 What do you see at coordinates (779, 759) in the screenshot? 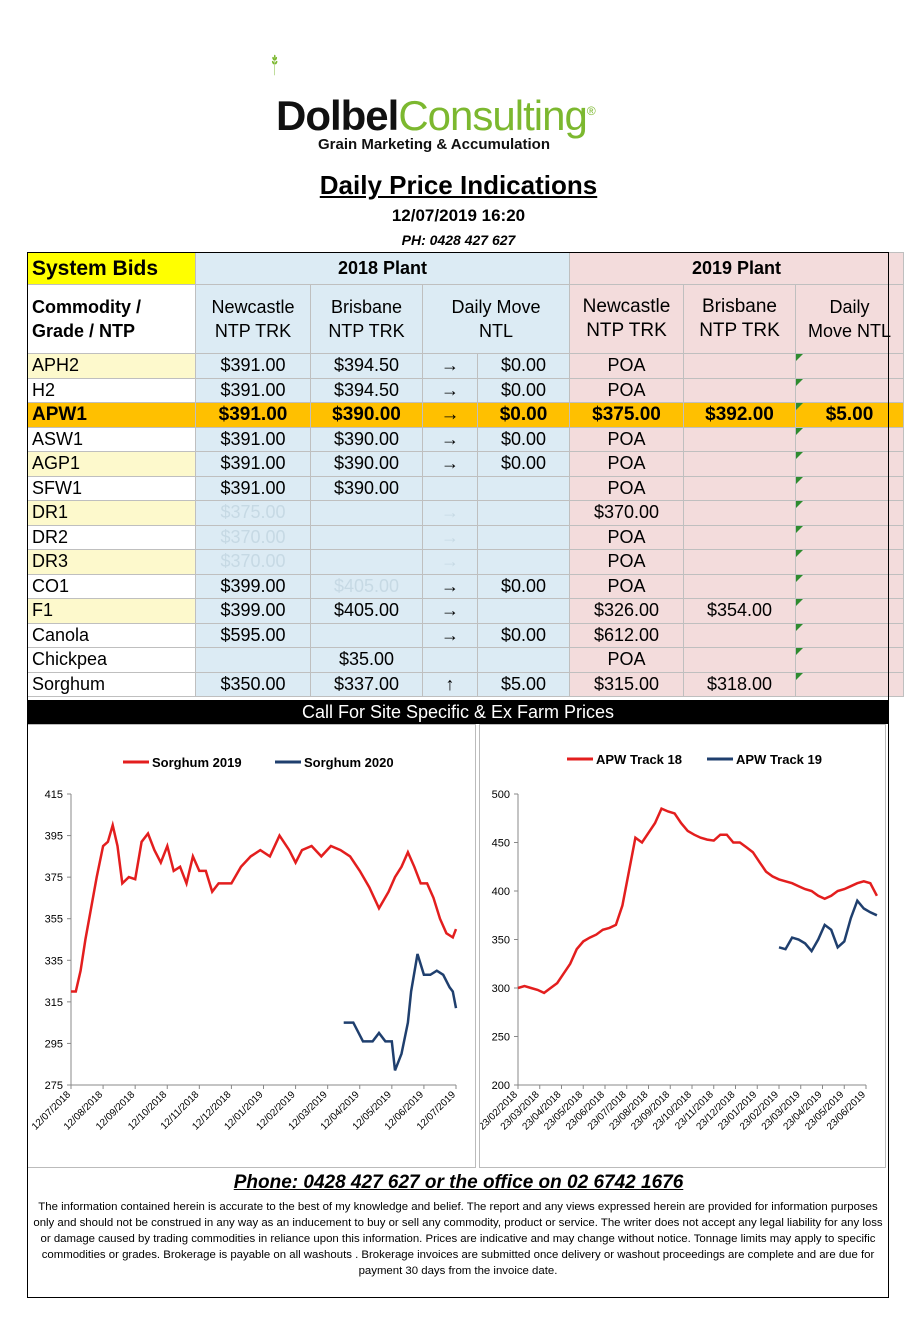
I see `legend-label: APW Track 19` at bounding box center [779, 759].